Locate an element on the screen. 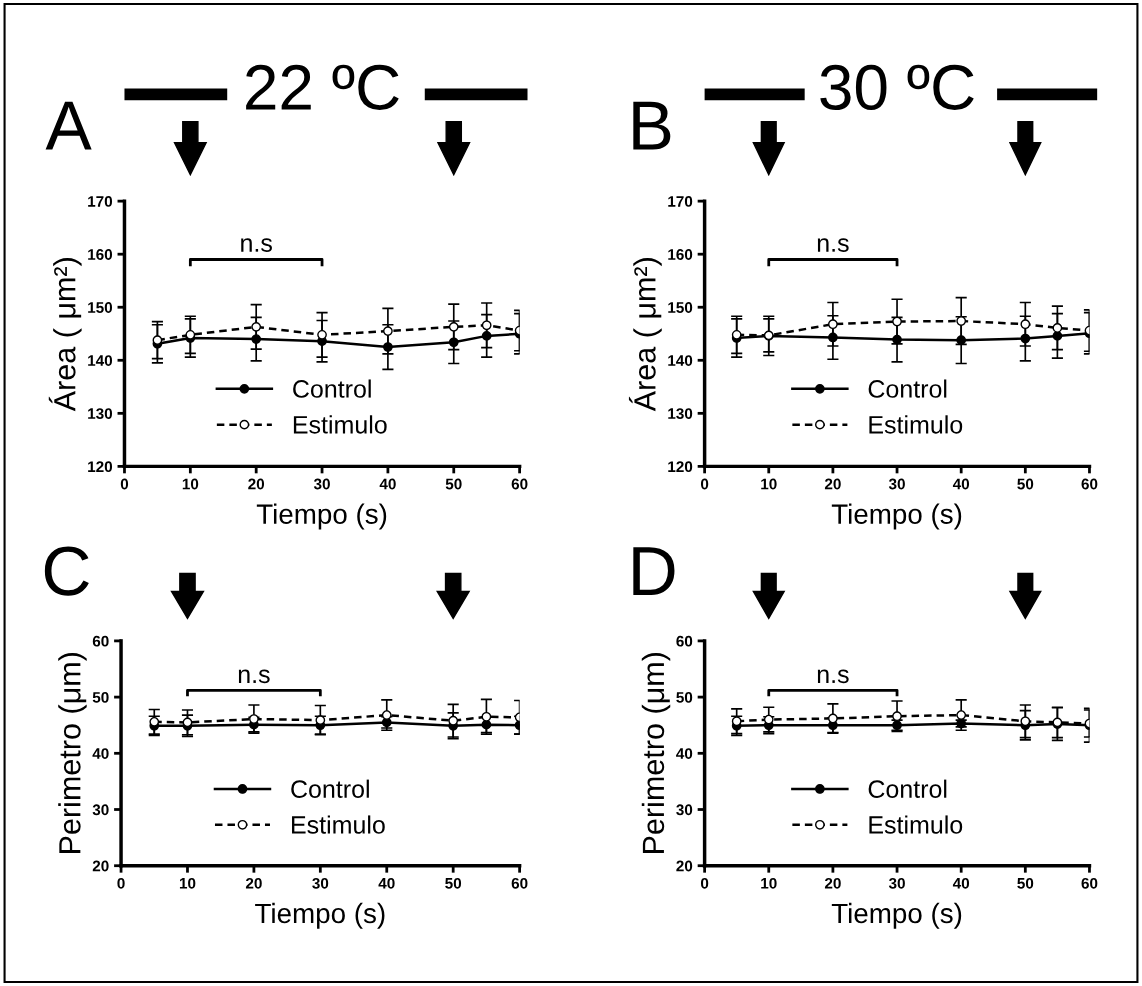 The width and height of the screenshot is (1142, 986). text: B is located at coordinates (652, 125).